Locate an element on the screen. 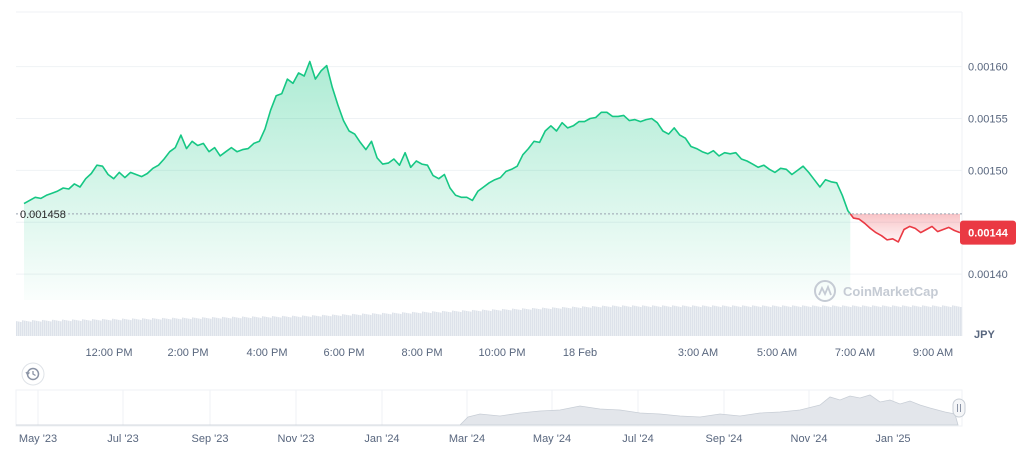  navigator-handle is located at coordinates (959, 408).